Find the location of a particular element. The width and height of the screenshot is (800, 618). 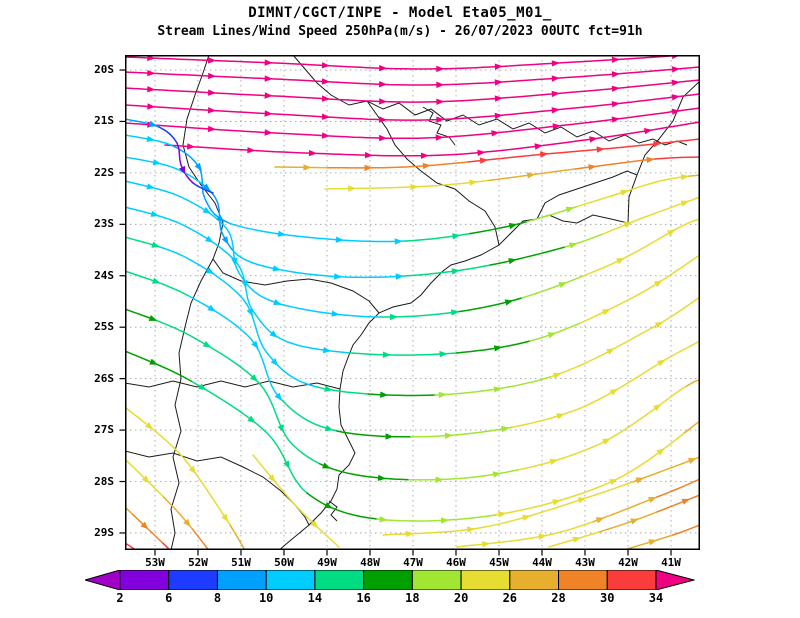

x-axis-label: 46W is located at coordinates (456, 562).